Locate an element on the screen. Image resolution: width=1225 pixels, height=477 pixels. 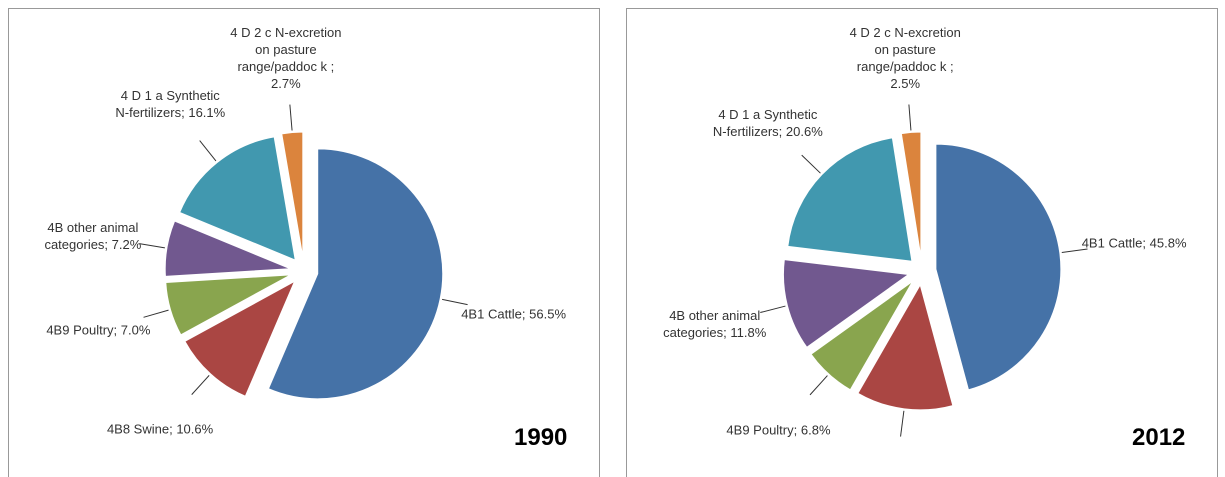
data-label: 4B1 Cattle; 45.8% is located at coordinates (1134, 242).